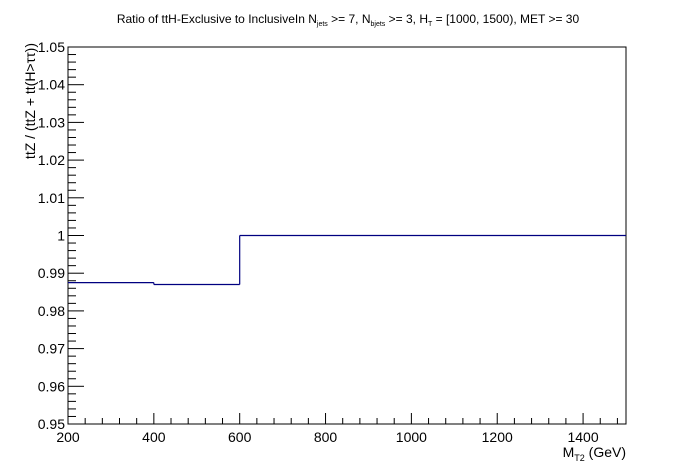 Image resolution: width=696 pixels, height=472 pixels. I want to click on y-tick-label: 0.95, so click(51, 424).